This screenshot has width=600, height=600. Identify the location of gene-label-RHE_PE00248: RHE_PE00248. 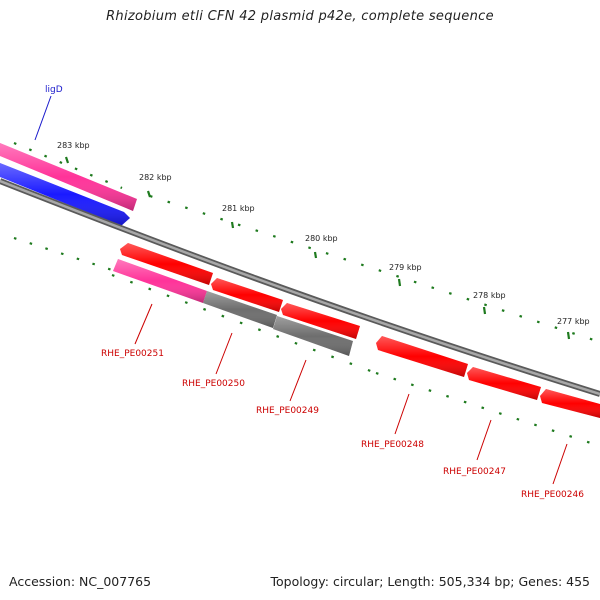
(392, 445).